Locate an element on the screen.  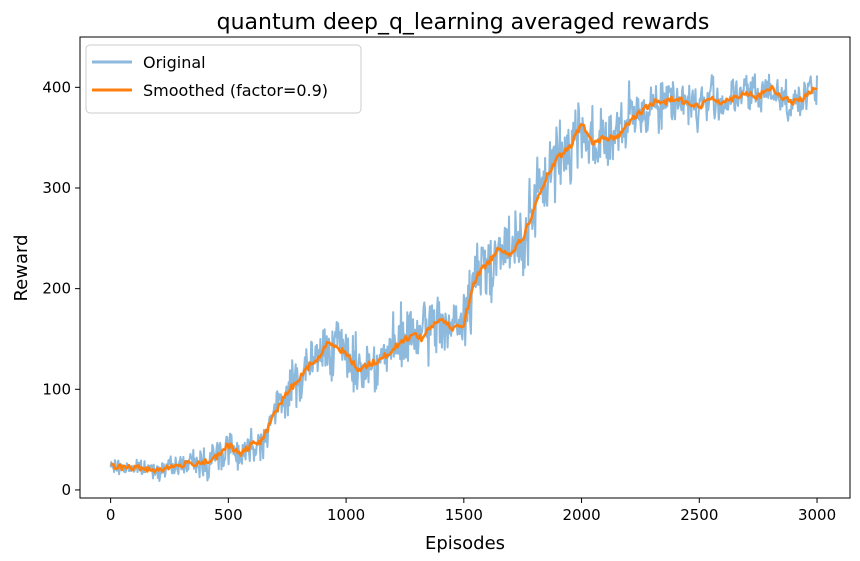
x-axis: 0 500 1000 1500 2000 2500 3000 is located at coordinates (471, 511).